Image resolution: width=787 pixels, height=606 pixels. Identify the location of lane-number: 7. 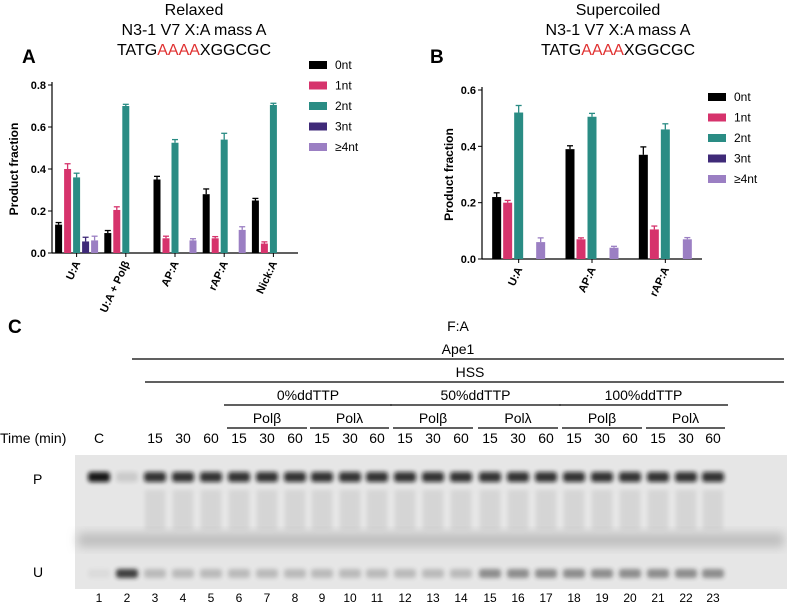
(267, 598).